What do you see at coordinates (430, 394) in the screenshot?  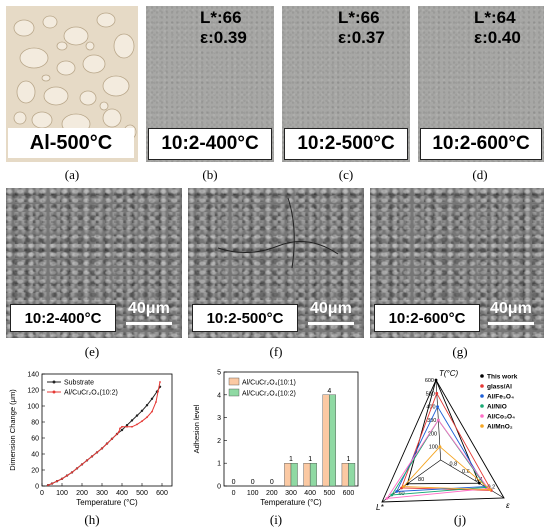 I see `axis-tick-label: 500` at bounding box center [430, 394].